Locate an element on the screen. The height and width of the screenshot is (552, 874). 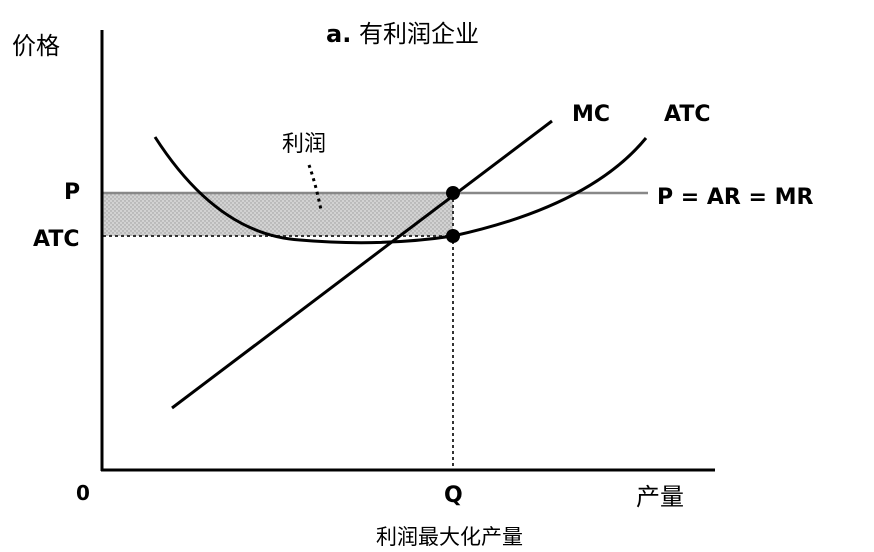
y-axis-label: 价格 is located at coordinates (36, 46).